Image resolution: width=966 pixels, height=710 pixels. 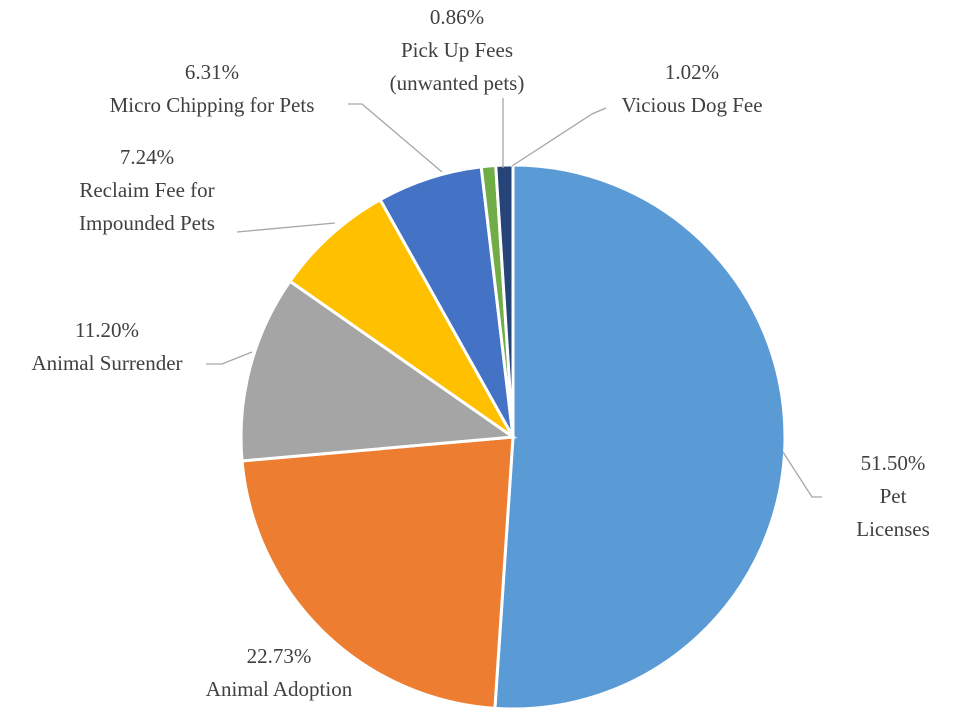 I want to click on data-label: 11.20% Animal Surrender, so click(x=106, y=347).